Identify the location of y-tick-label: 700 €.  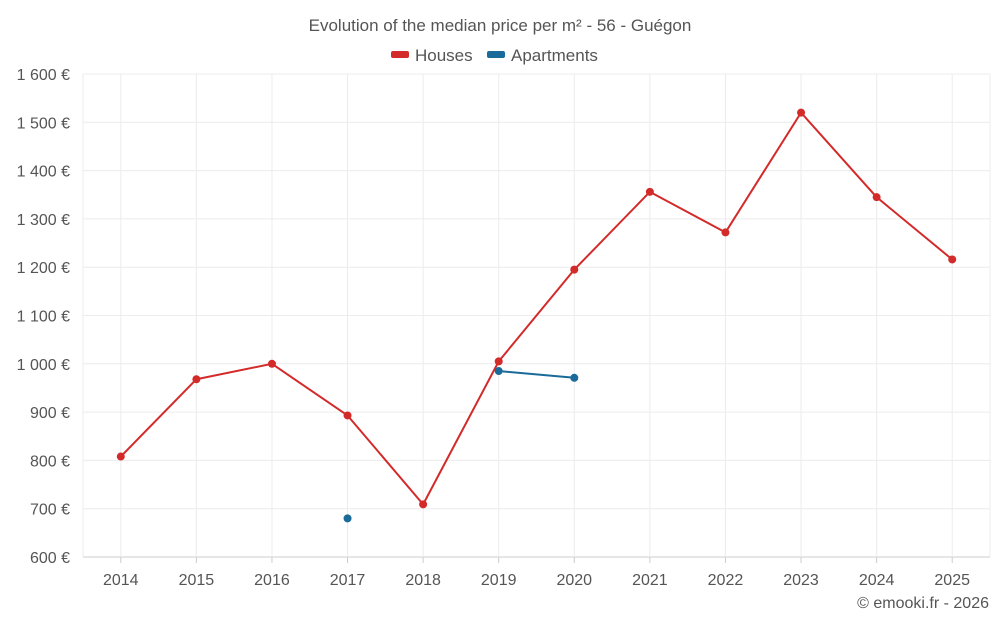
(50, 510).